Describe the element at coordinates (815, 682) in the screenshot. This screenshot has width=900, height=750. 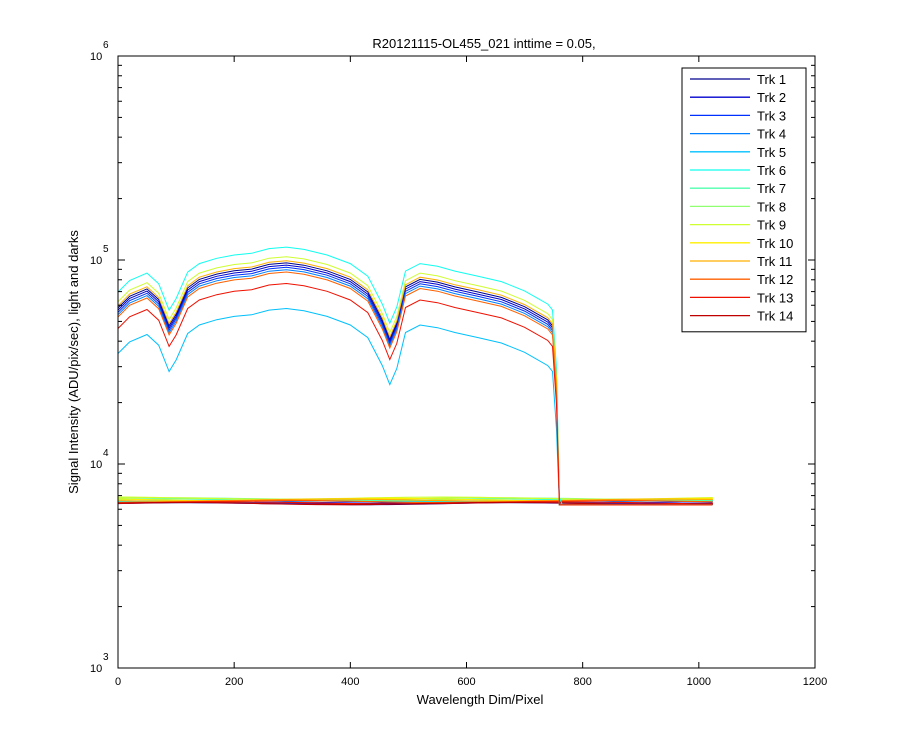
I see `x-tick-label: 1200` at that location.